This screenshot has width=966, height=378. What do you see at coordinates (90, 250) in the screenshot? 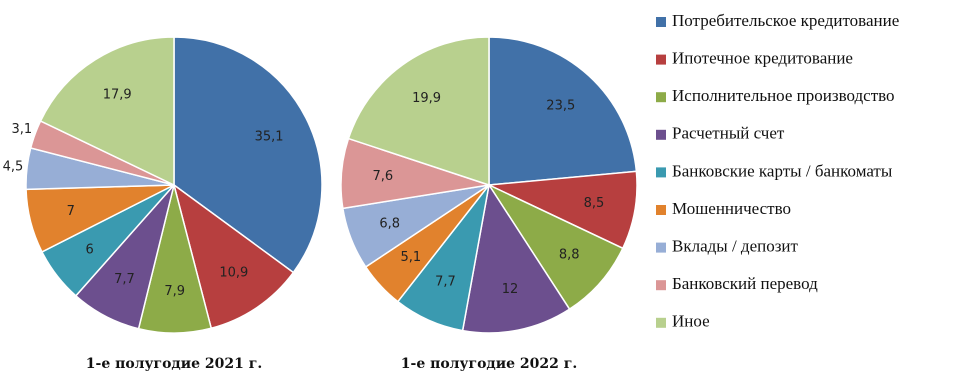
I see `data-label: 6` at bounding box center [90, 250].